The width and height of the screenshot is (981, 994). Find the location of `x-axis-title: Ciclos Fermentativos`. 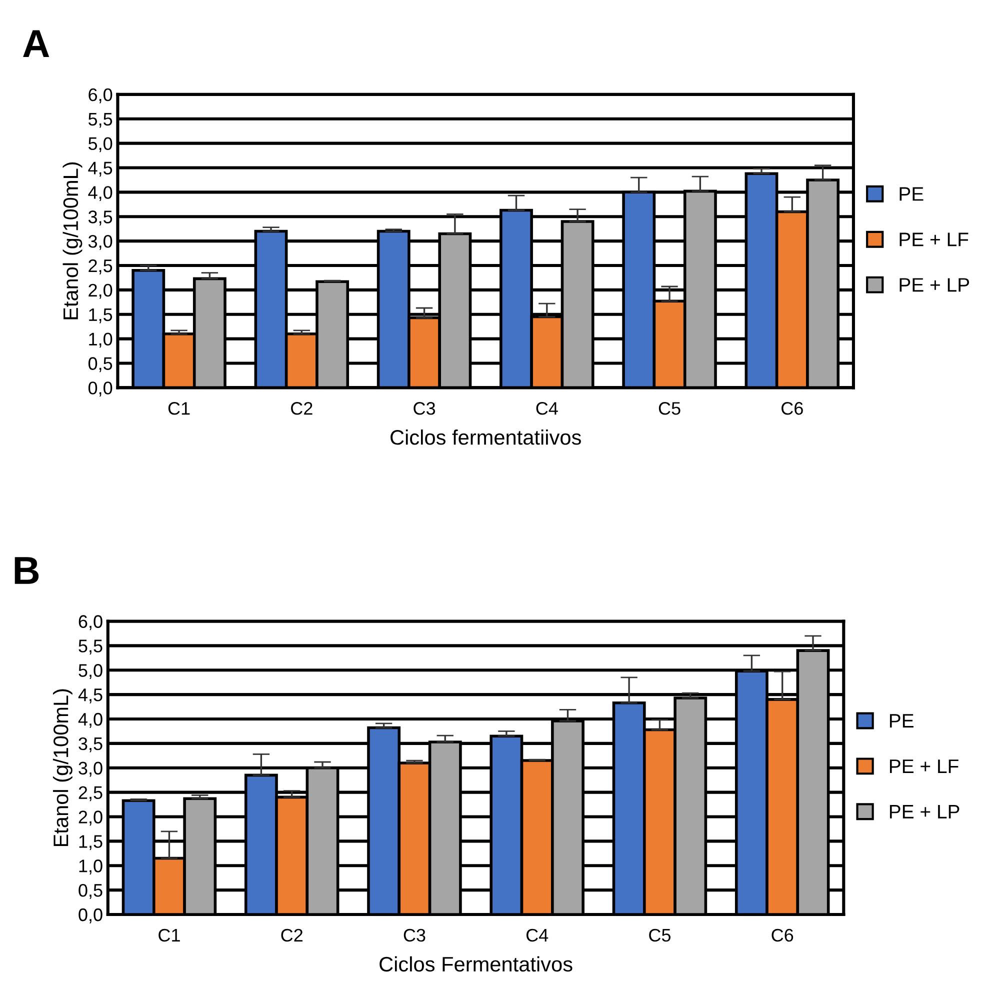

x-axis-title: Ciclos Fermentativos is located at coordinates (476, 964).